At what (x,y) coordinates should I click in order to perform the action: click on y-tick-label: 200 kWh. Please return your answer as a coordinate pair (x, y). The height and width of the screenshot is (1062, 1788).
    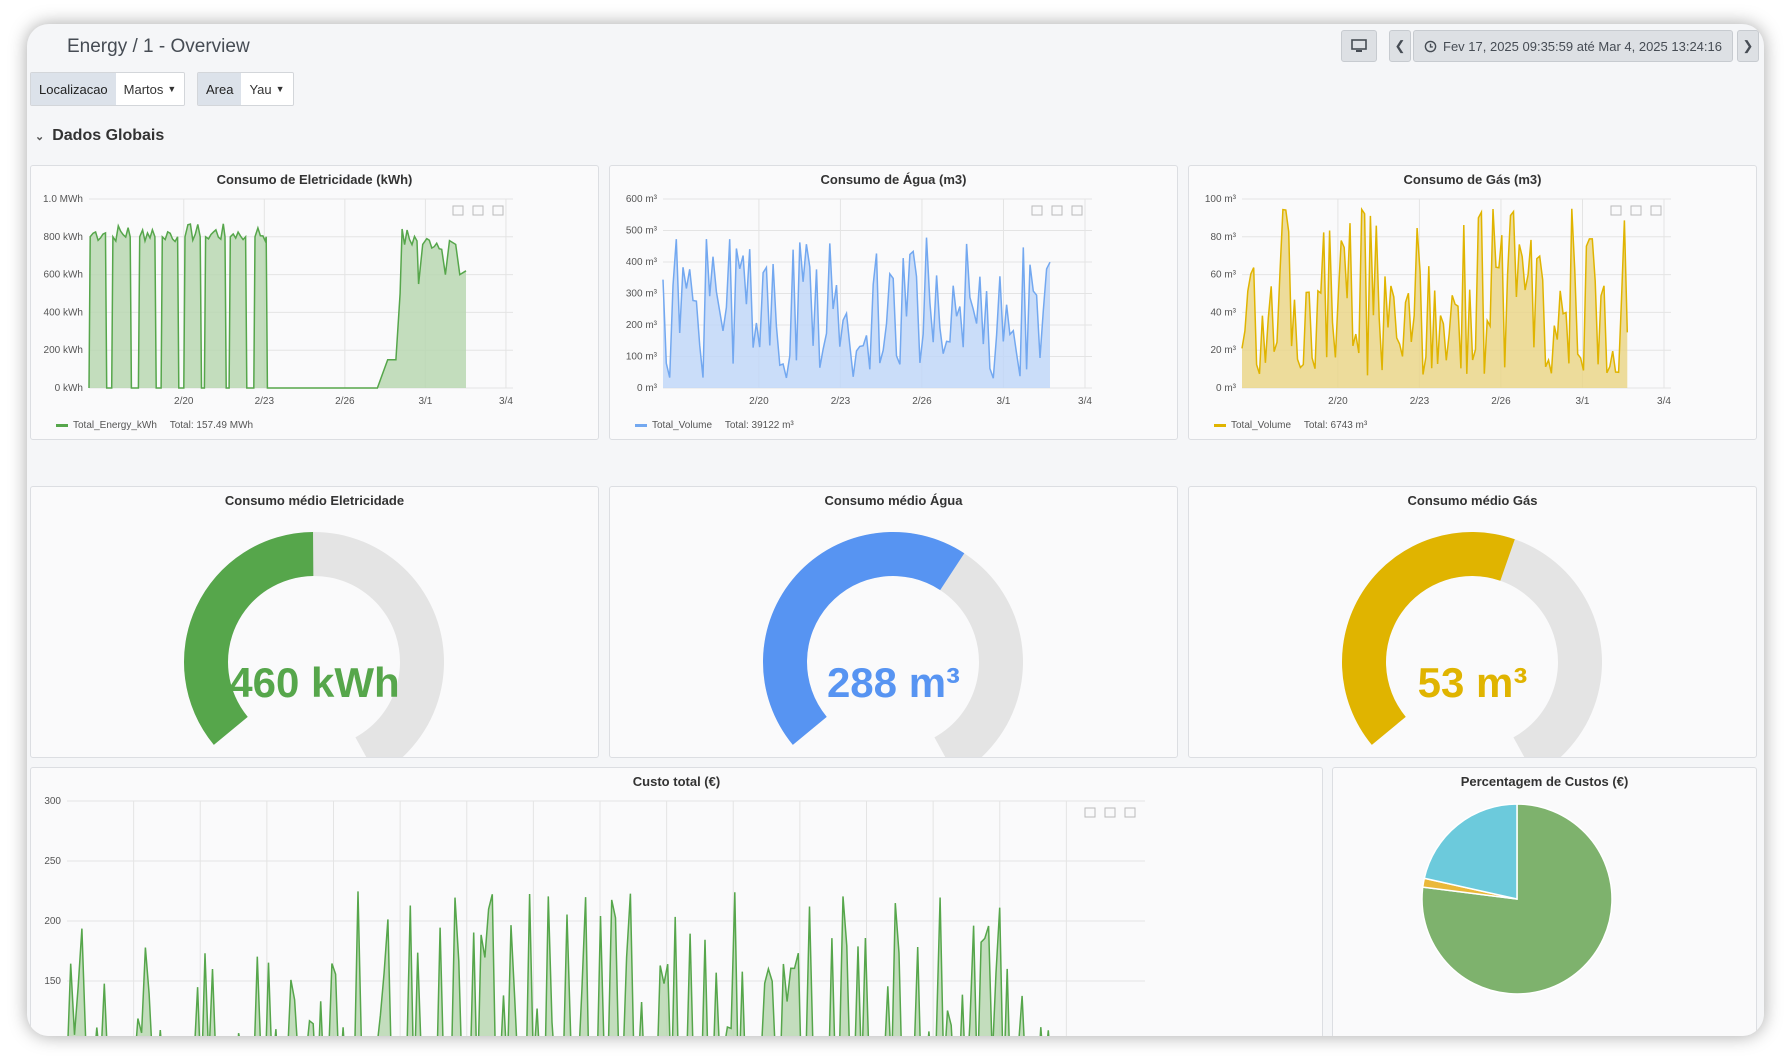
    Looking at the image, I should click on (63, 350).